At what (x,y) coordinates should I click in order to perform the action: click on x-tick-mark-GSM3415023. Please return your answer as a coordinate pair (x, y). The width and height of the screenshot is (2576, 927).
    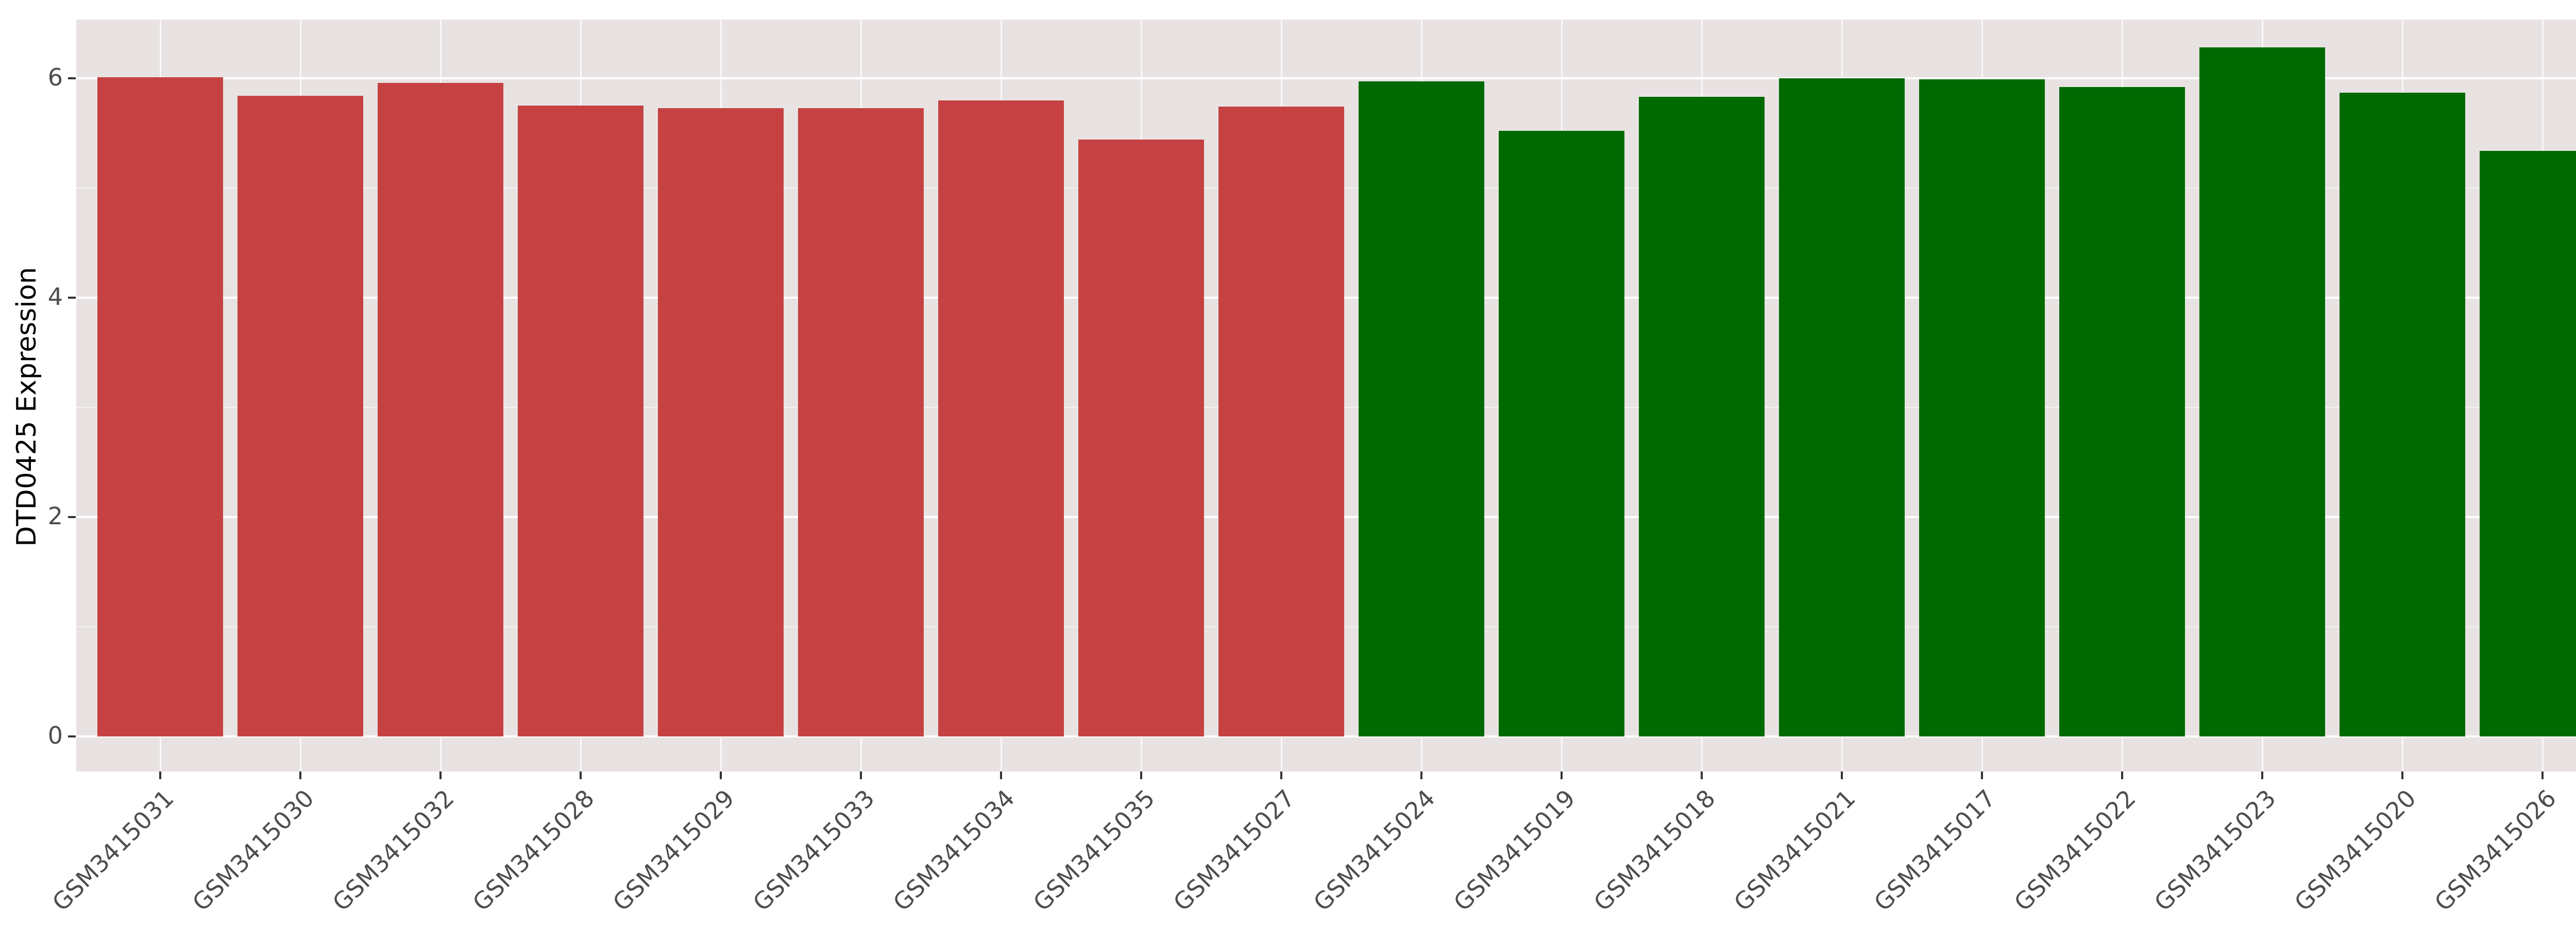
    Looking at the image, I should click on (2262, 775).